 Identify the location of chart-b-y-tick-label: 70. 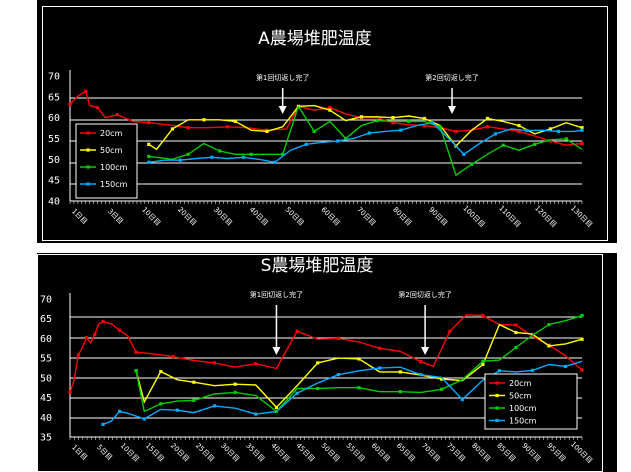
(46, 300).